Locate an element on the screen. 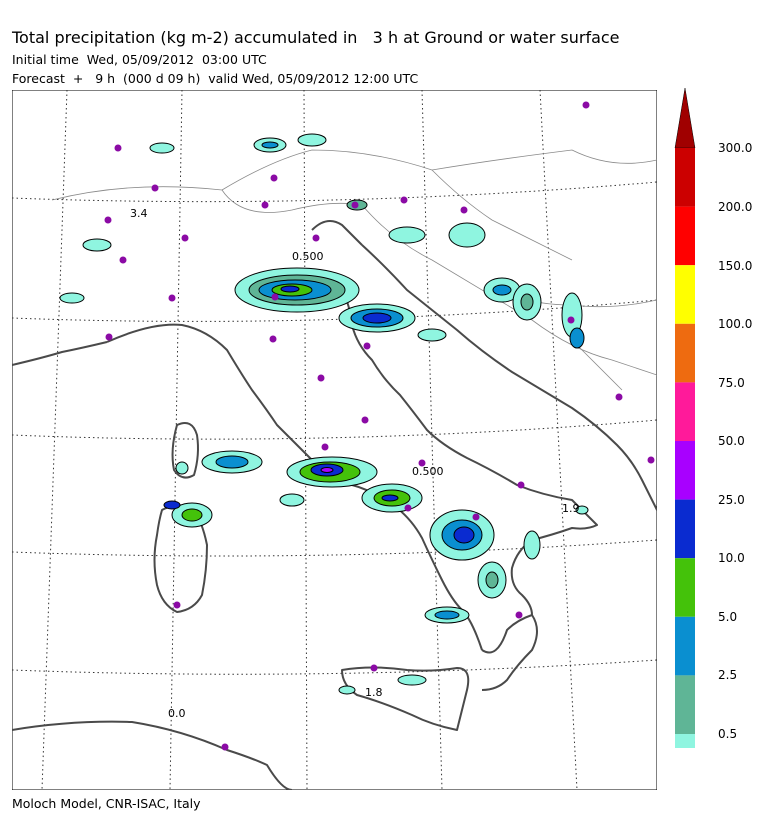 The width and height of the screenshot is (760, 828). colorbar-label: 10.0 is located at coordinates (731, 558).